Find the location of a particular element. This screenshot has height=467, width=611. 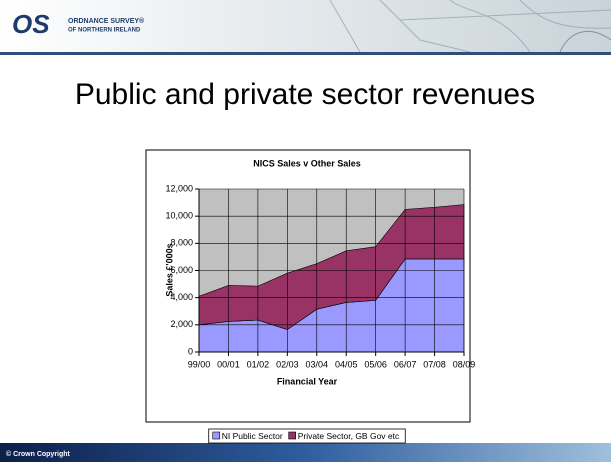

legend-label: Private Sector, GB Gov etc is located at coordinates (349, 436).